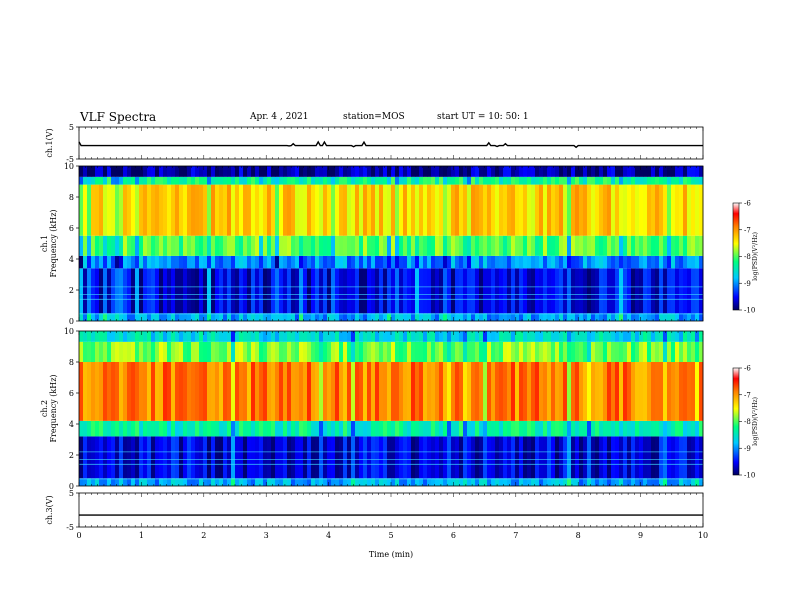 This screenshot has height=612, width=792. What do you see at coordinates (747, 230) in the screenshot?
I see `colorbar-tick-label: -7` at bounding box center [747, 230].